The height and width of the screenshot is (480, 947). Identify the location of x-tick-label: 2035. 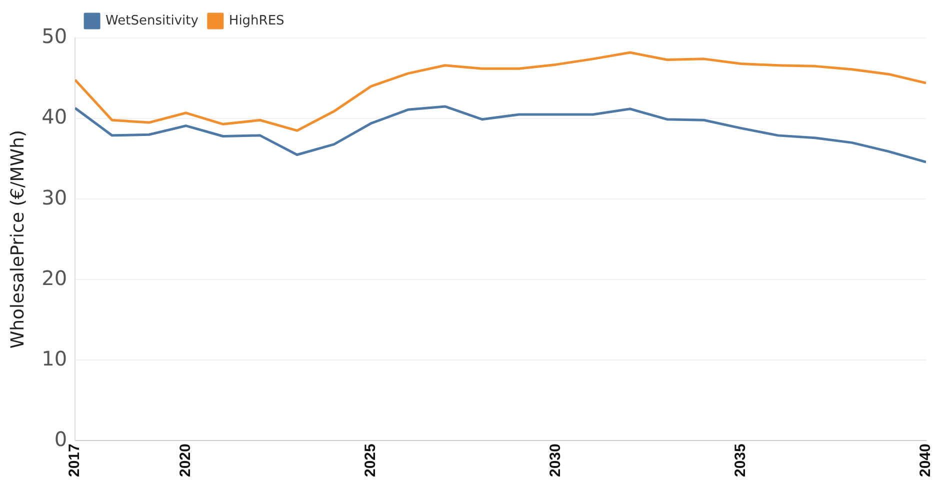
(741, 461).